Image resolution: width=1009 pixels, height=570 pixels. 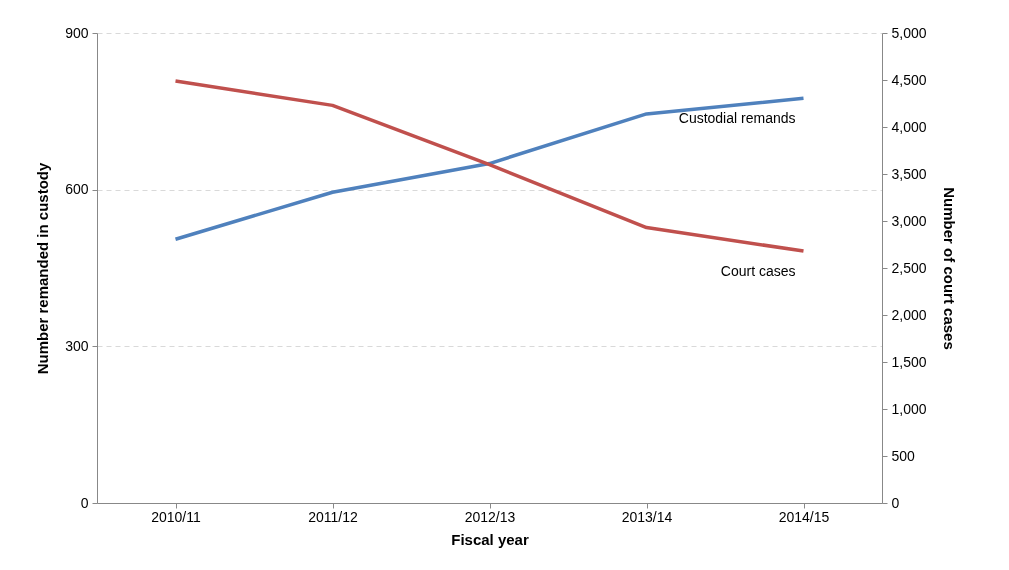 What do you see at coordinates (909, 220) in the screenshot?
I see `y2-tick-label: 3,000` at bounding box center [909, 220].